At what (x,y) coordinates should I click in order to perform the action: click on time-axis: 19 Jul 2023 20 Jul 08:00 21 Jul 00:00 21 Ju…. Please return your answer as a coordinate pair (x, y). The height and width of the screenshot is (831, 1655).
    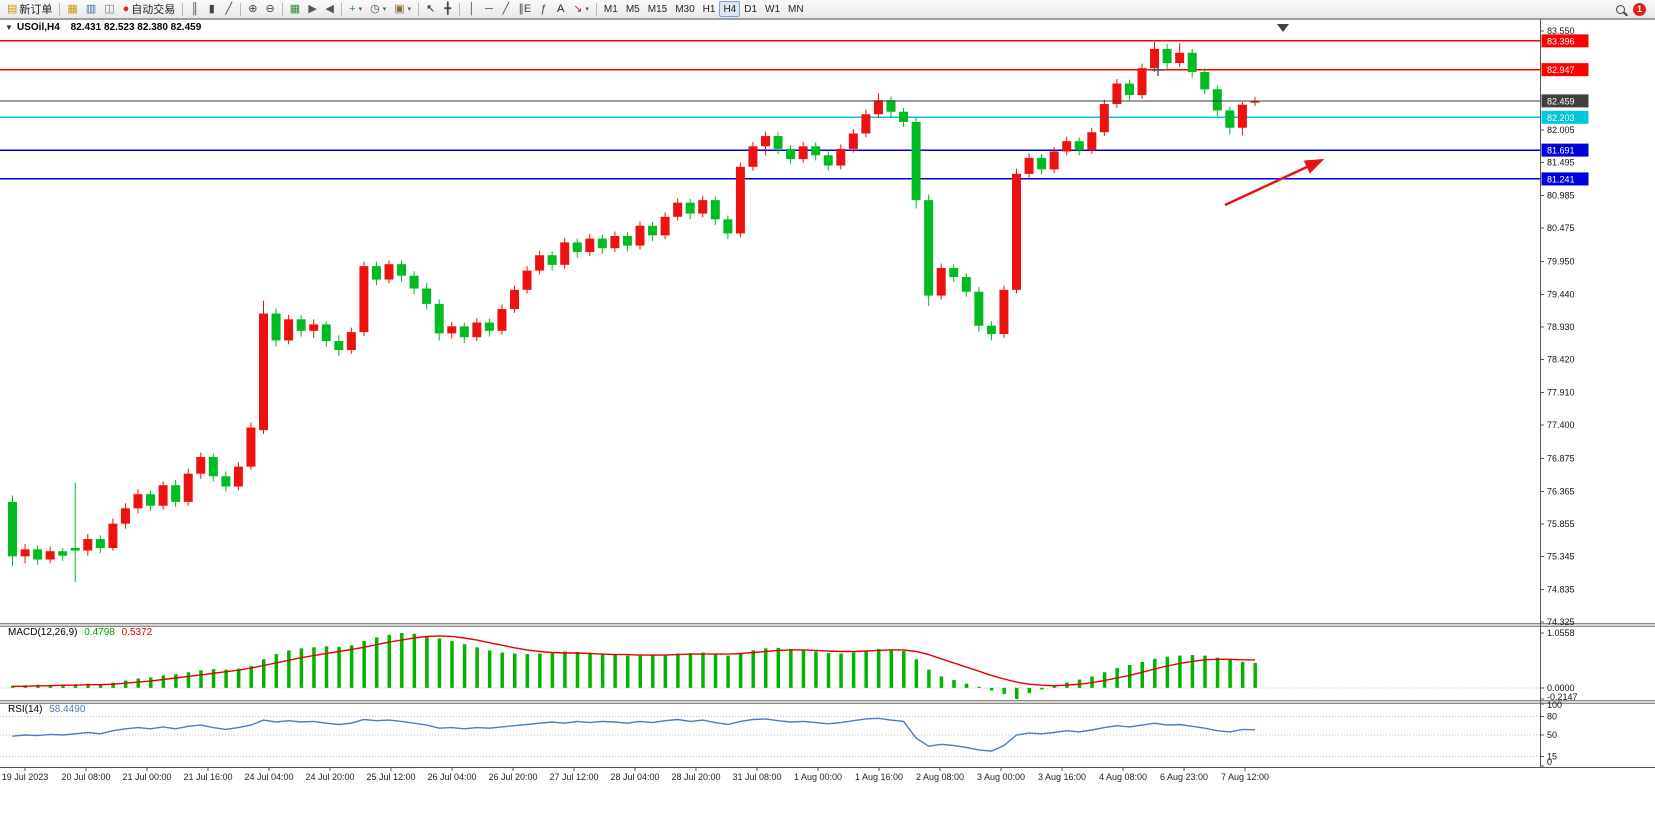
    Looking at the image, I should click on (635, 774).